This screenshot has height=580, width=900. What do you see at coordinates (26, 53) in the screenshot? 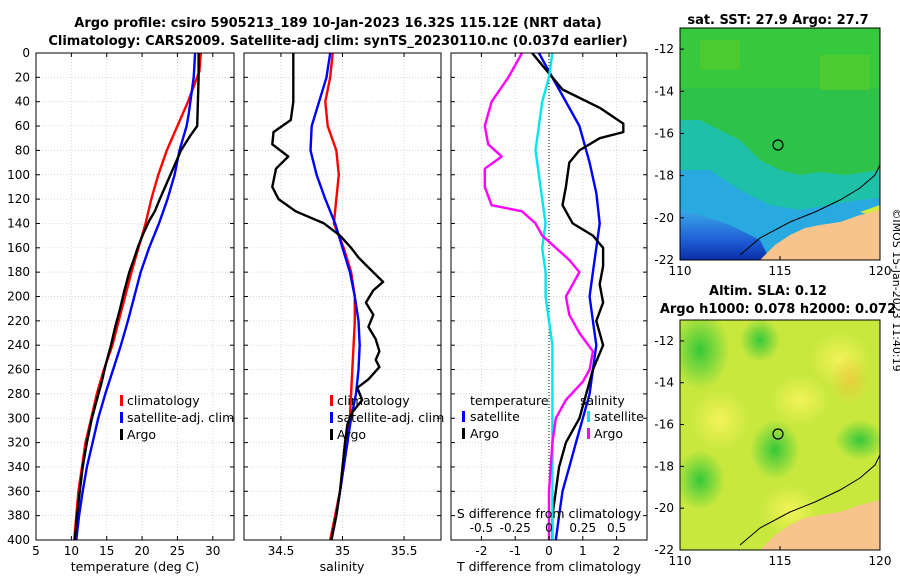
I see `depth-tick-label: 0` at bounding box center [26, 53].